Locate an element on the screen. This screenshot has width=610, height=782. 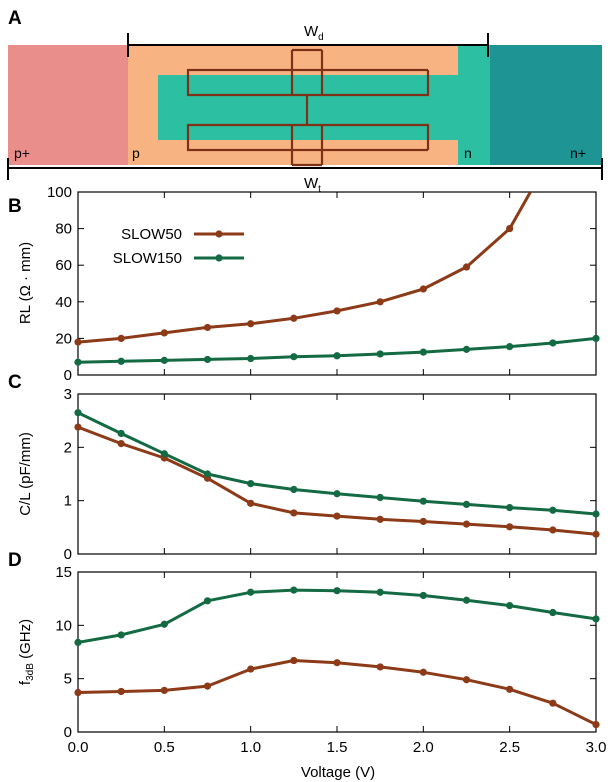
y-tick-label: 3 is located at coordinates (68, 394).